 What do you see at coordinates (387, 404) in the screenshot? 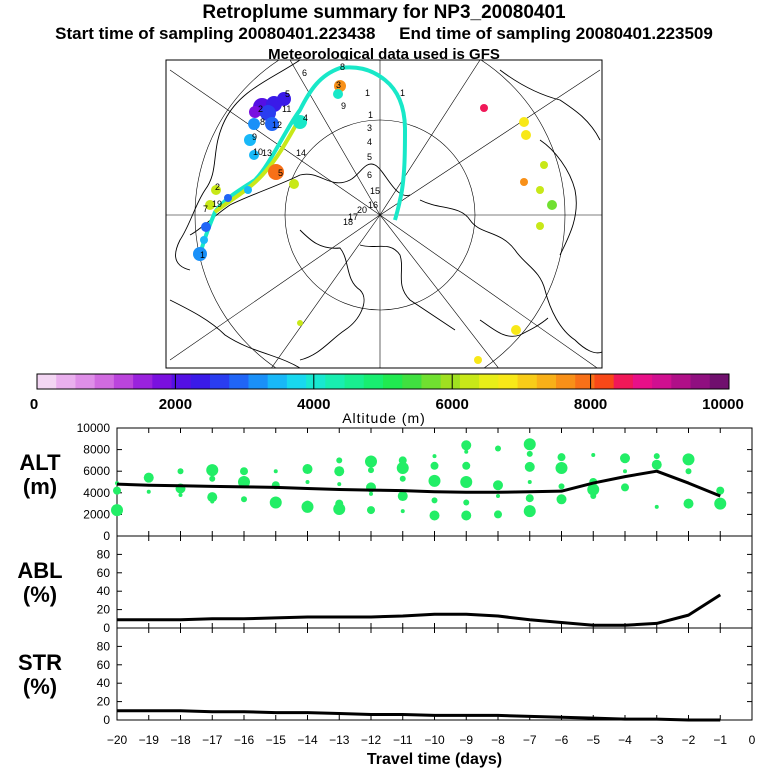
I see `colorbar-tick-labels: 0 2000 4000 6000 8000 10000` at bounding box center [387, 404].